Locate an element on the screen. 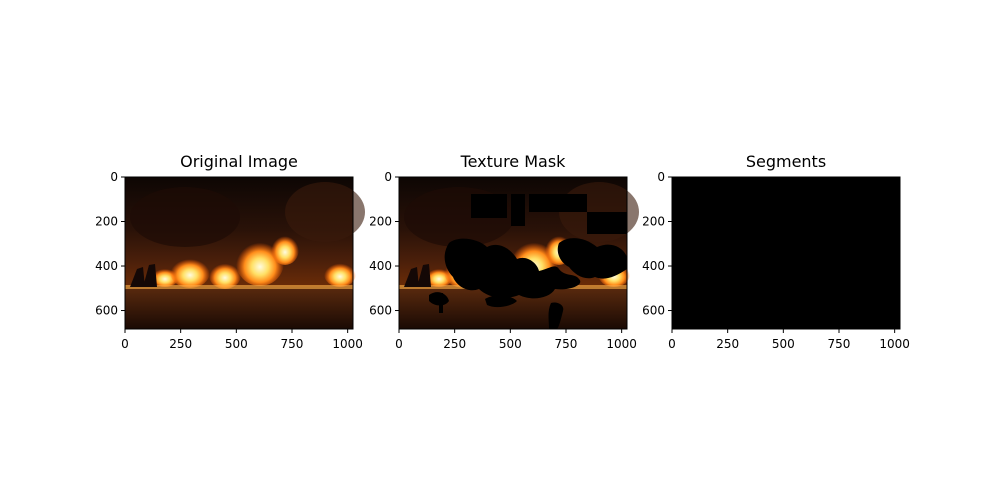 The width and height of the screenshot is (1000, 500). panel-1: Original Image 0 250 500 750 1000 0 200 400 600 is located at coordinates (230, 251).